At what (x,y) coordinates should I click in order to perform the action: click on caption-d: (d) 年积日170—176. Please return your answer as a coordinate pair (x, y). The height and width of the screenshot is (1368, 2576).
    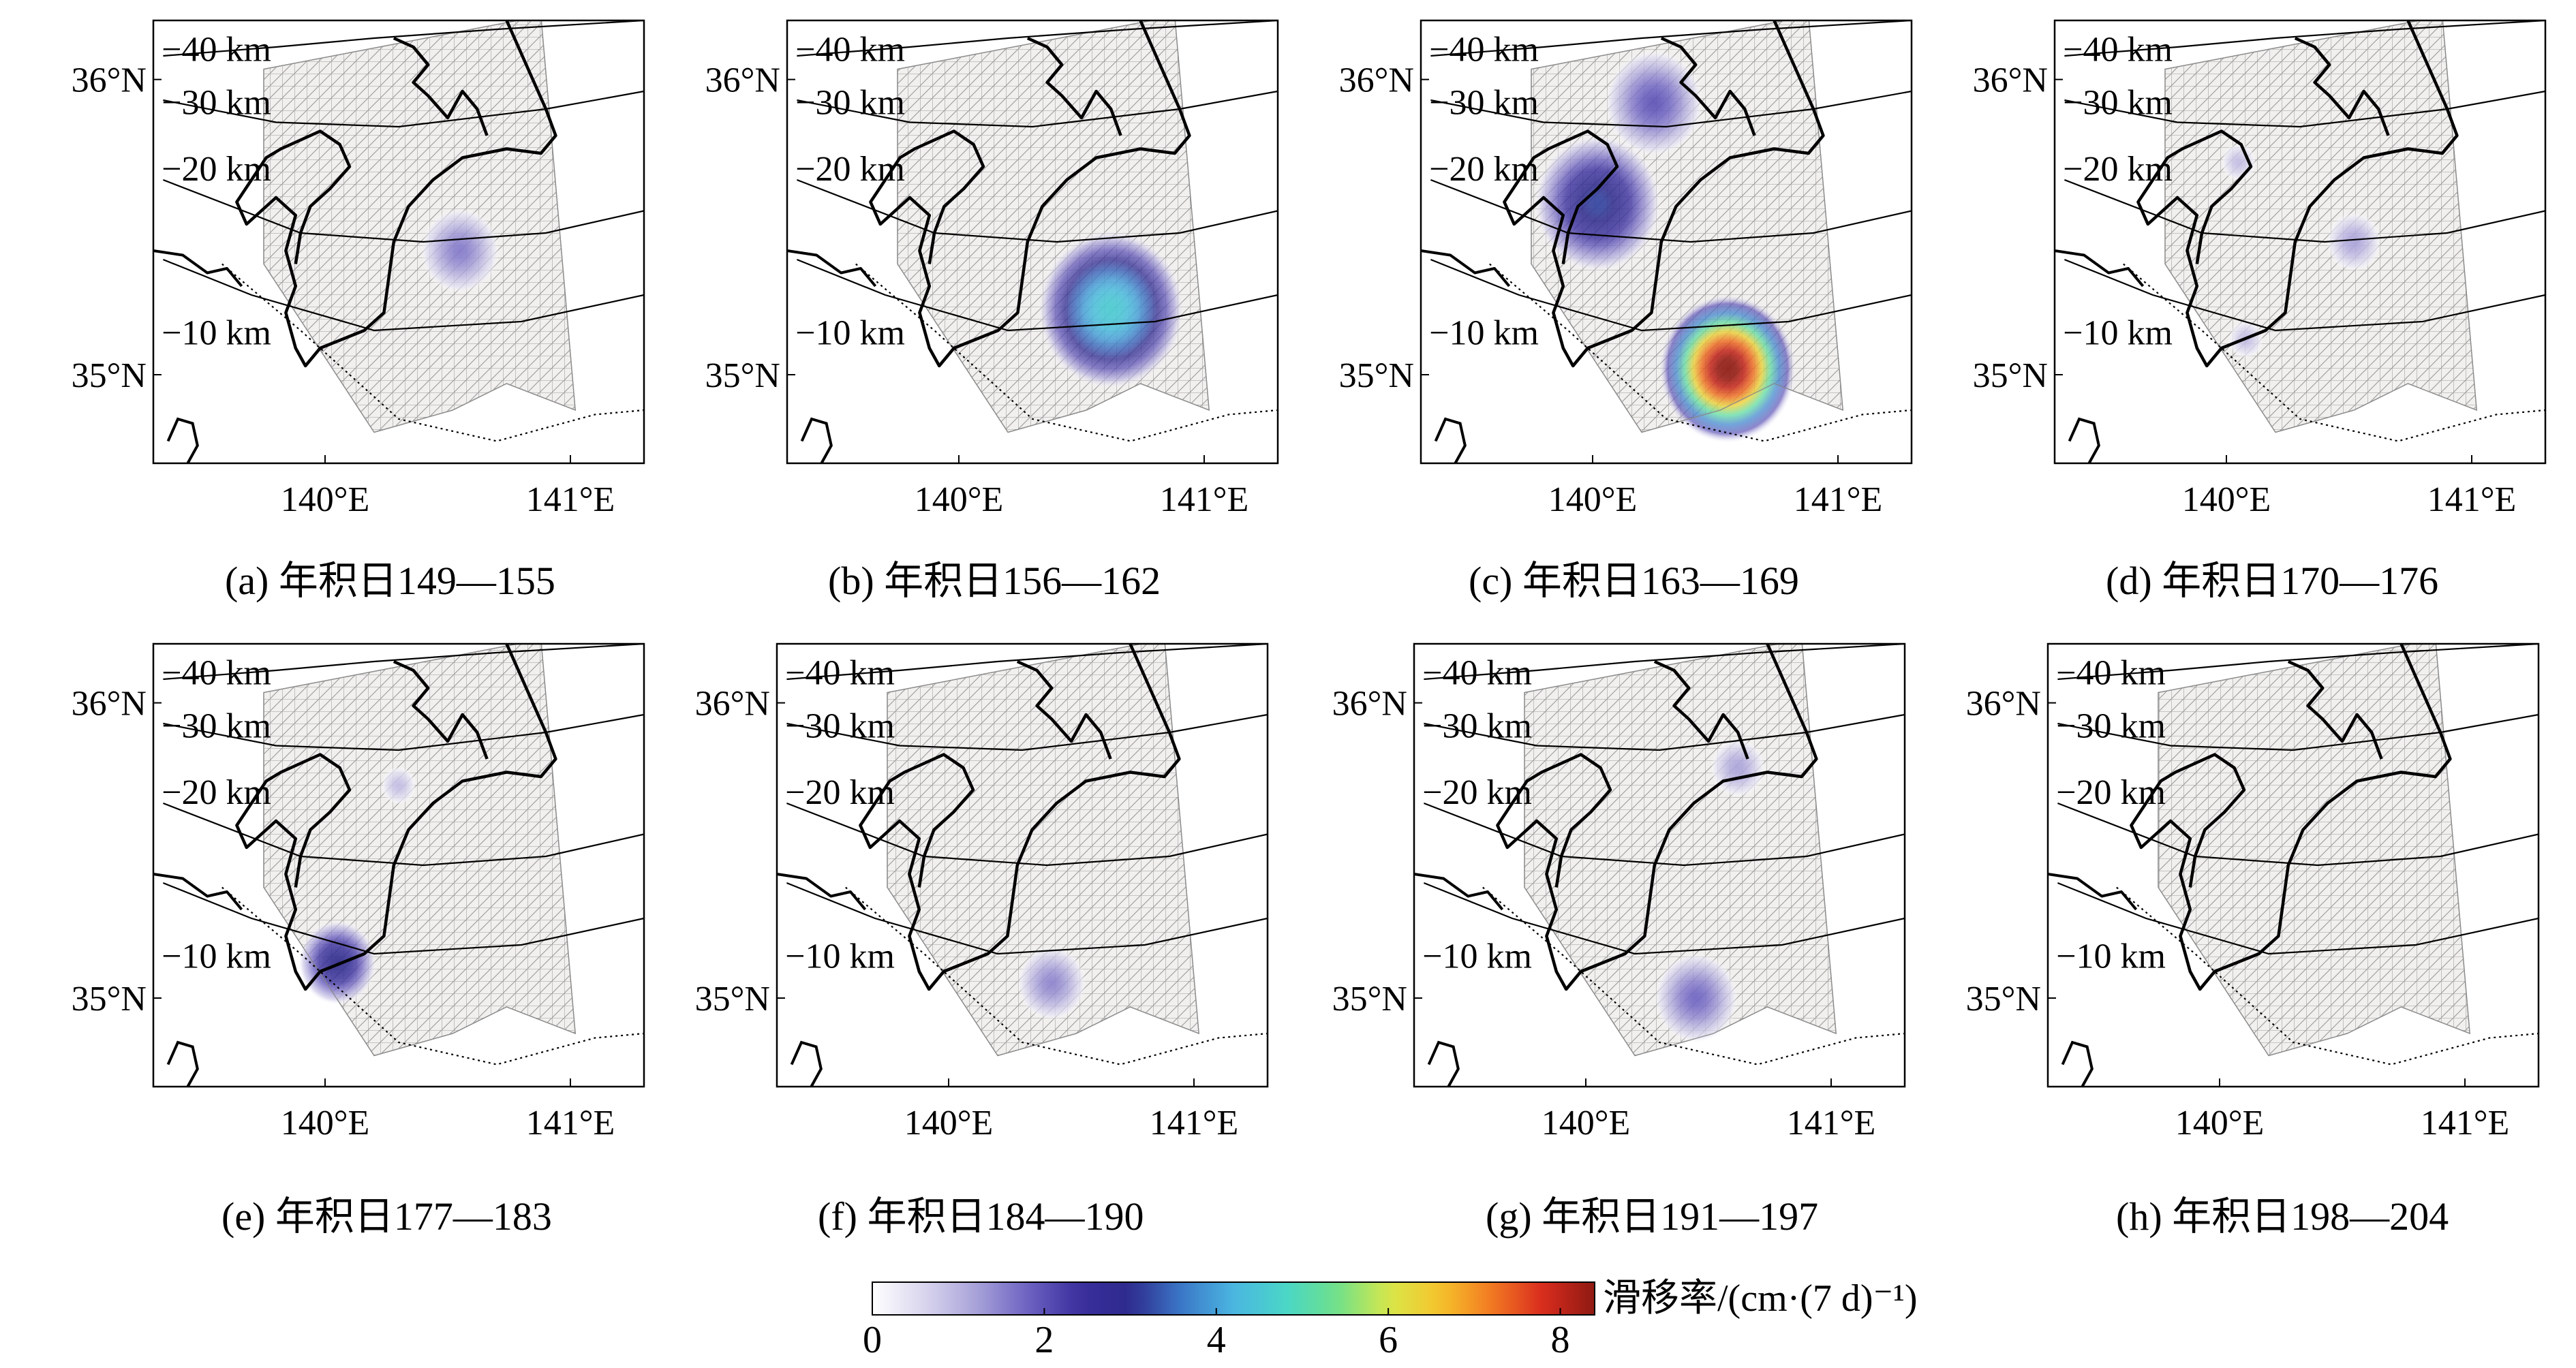
    Looking at the image, I should click on (2272, 581).